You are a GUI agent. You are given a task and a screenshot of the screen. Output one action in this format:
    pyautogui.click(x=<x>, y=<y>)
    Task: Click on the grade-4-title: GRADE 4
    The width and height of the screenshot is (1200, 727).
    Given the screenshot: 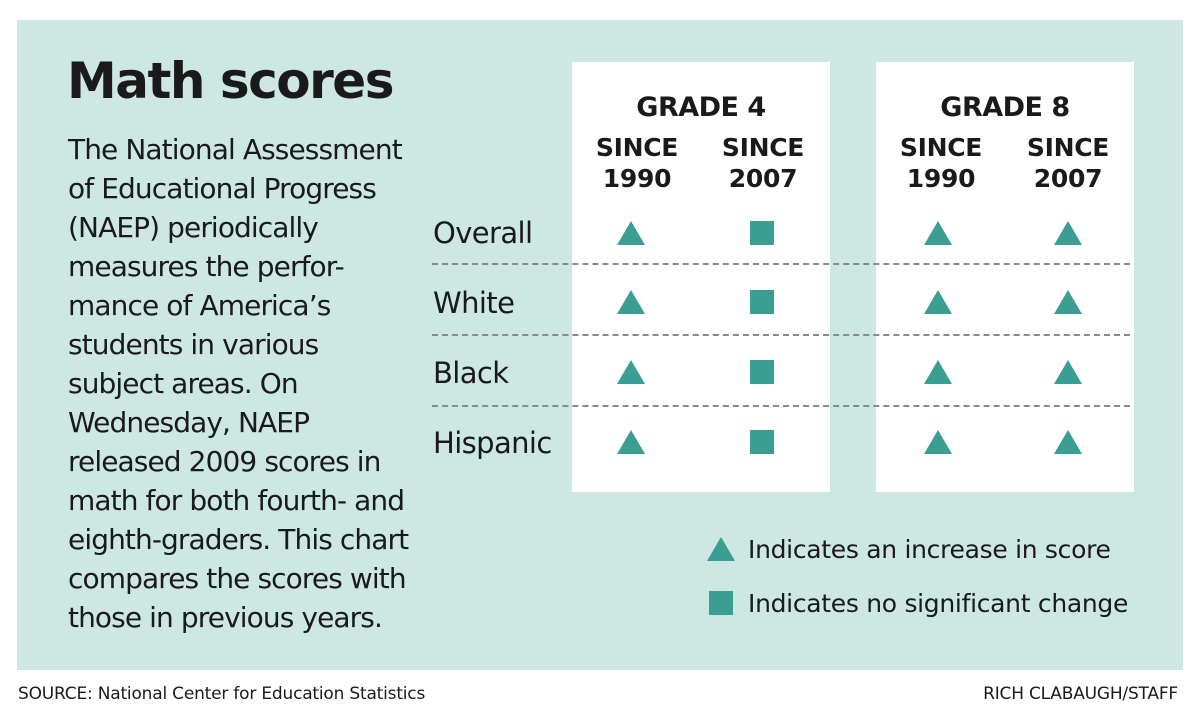 What is the action you would take?
    pyautogui.click(x=701, y=107)
    